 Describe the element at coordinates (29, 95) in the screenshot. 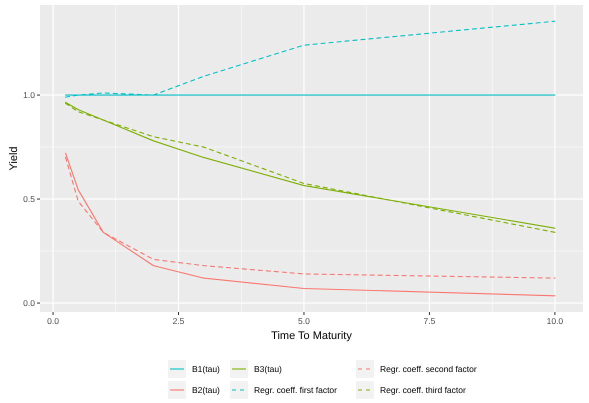

I see `y-tick-label: 1.0` at that location.